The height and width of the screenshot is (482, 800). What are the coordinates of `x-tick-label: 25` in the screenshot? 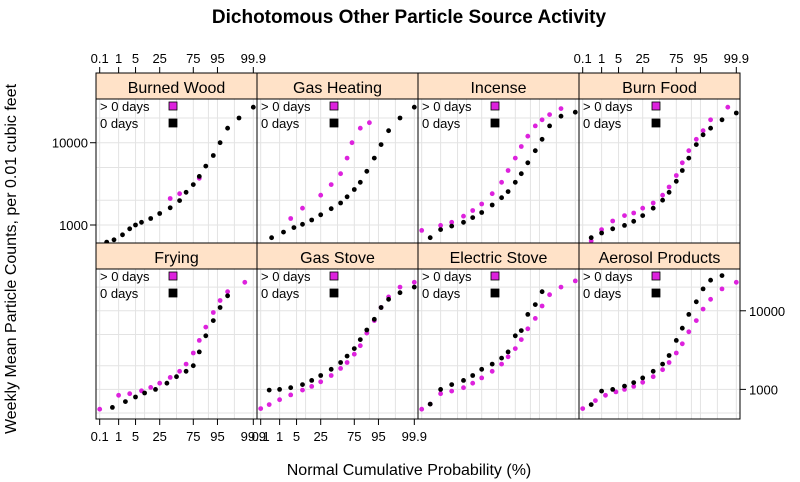 It's located at (159, 436).